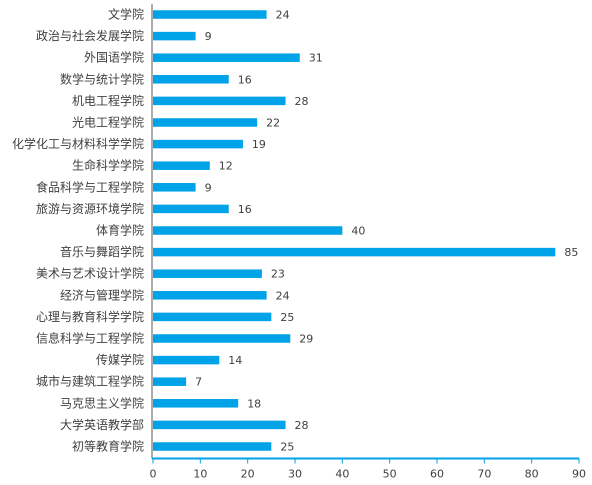 This screenshot has width=592, height=485. What do you see at coordinates (273, 123) in the screenshot?
I see `data-label: 22` at bounding box center [273, 123].